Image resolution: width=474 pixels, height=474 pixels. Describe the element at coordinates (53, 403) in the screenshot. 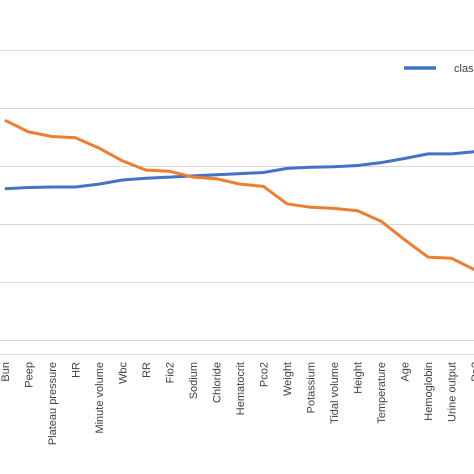

I see `x-tick-label: Plateau pressure` at that location.